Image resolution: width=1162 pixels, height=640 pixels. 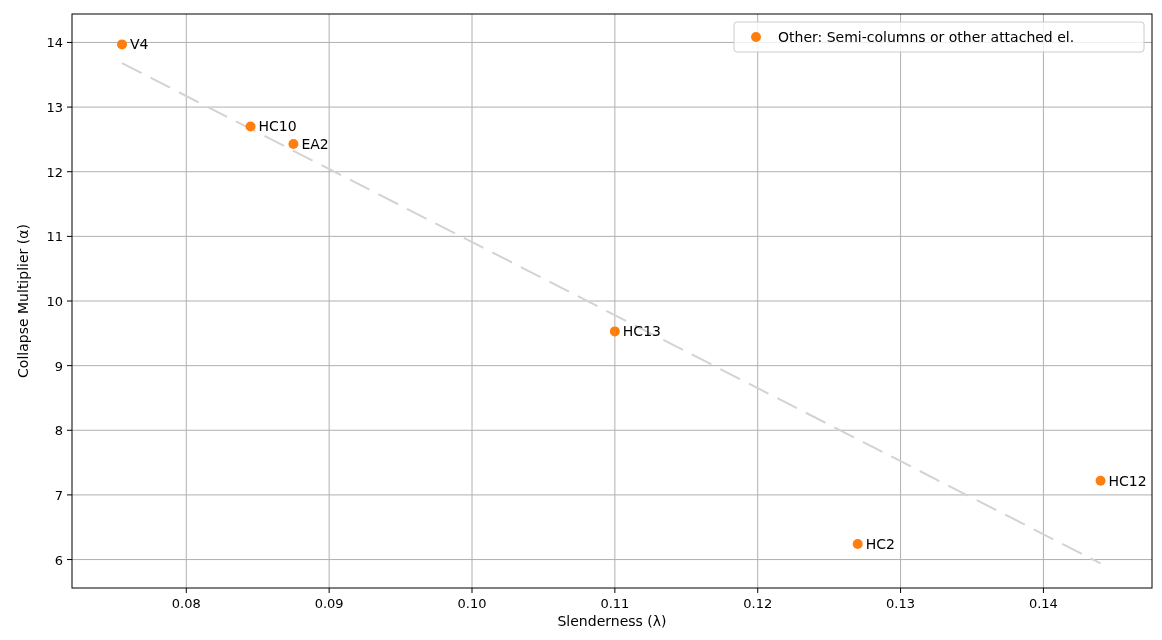 What do you see at coordinates (615, 603) in the screenshot?
I see `x-tick-label: 0.11` at bounding box center [615, 603].